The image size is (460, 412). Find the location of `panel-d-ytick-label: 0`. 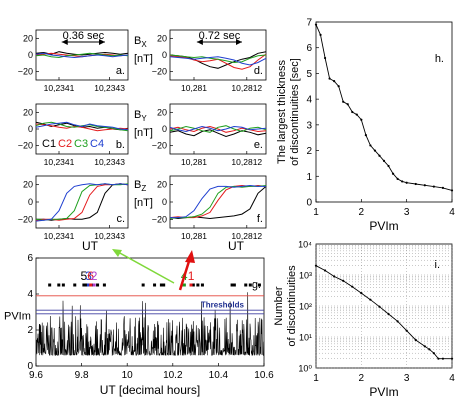

panel-d-ytick-label: 0 is located at coordinates (164, 55).